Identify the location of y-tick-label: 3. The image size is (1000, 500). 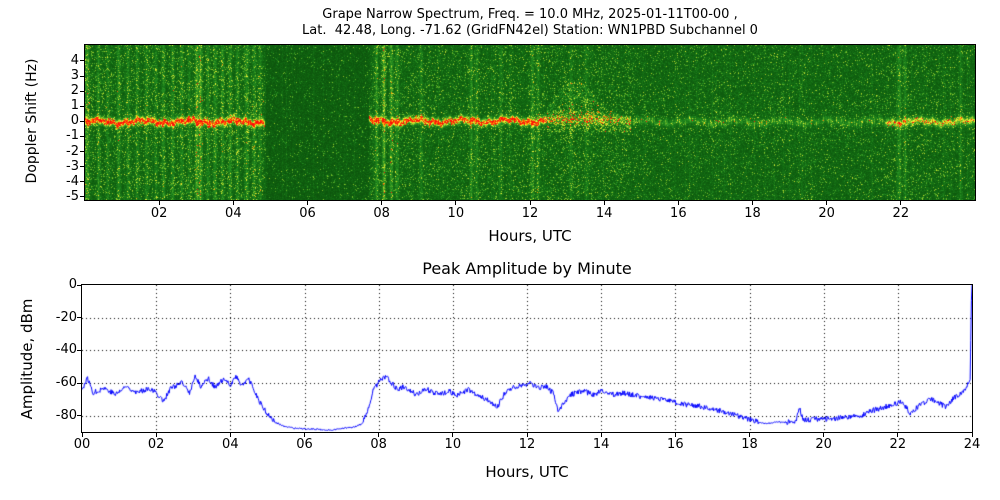
(74, 75).